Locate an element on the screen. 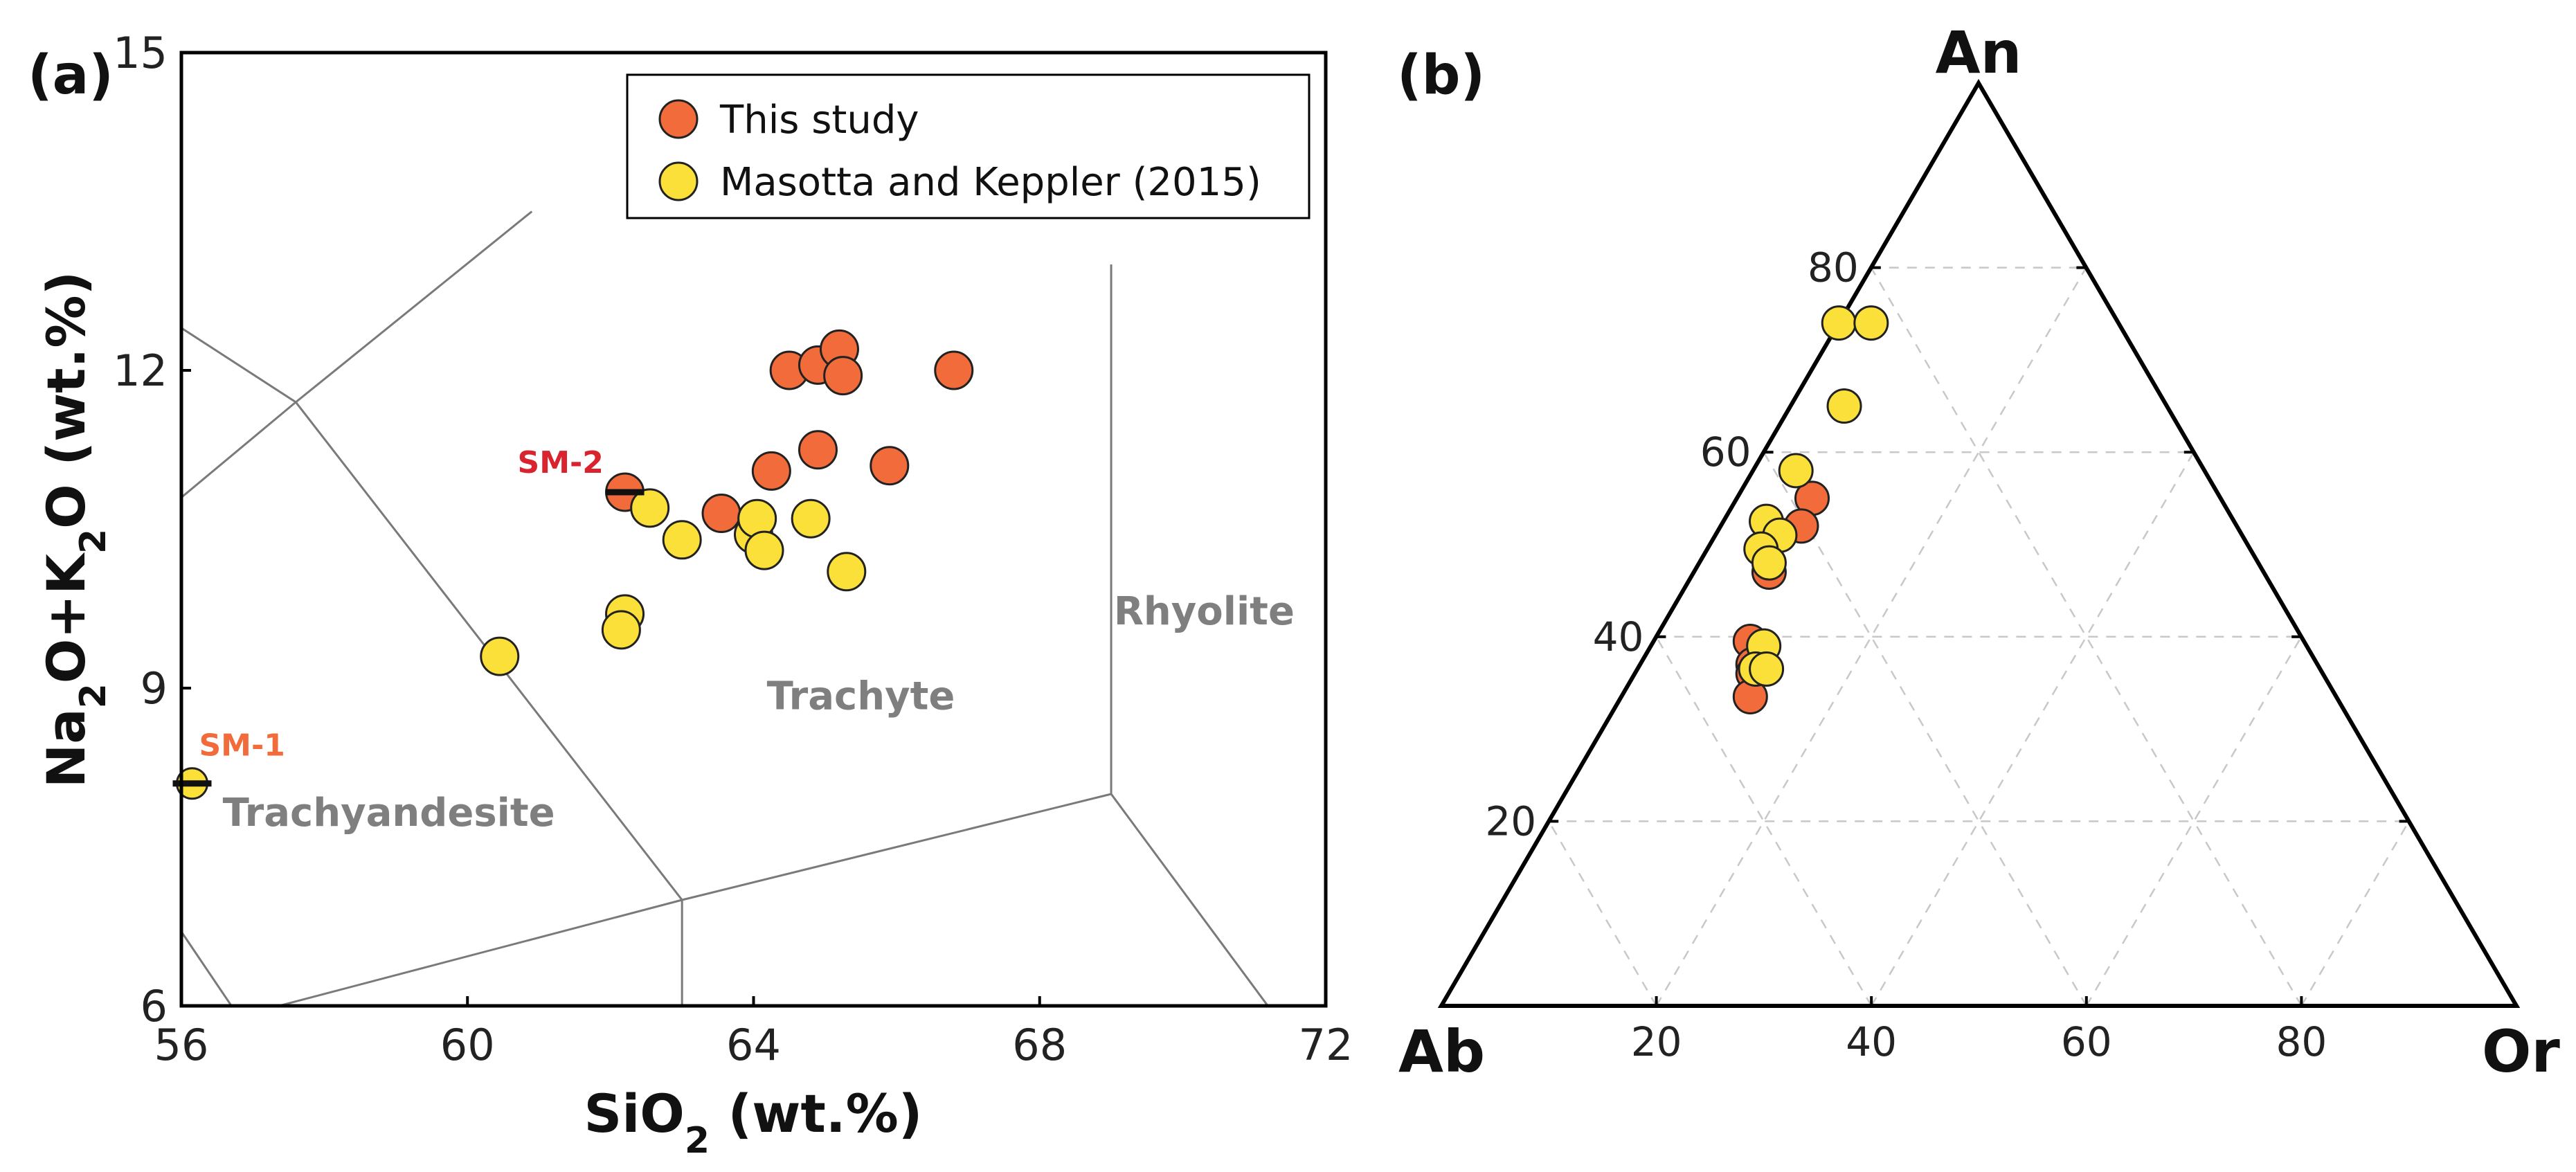 This screenshot has height=1172, width=2576. legend-box is located at coordinates (968, 146).